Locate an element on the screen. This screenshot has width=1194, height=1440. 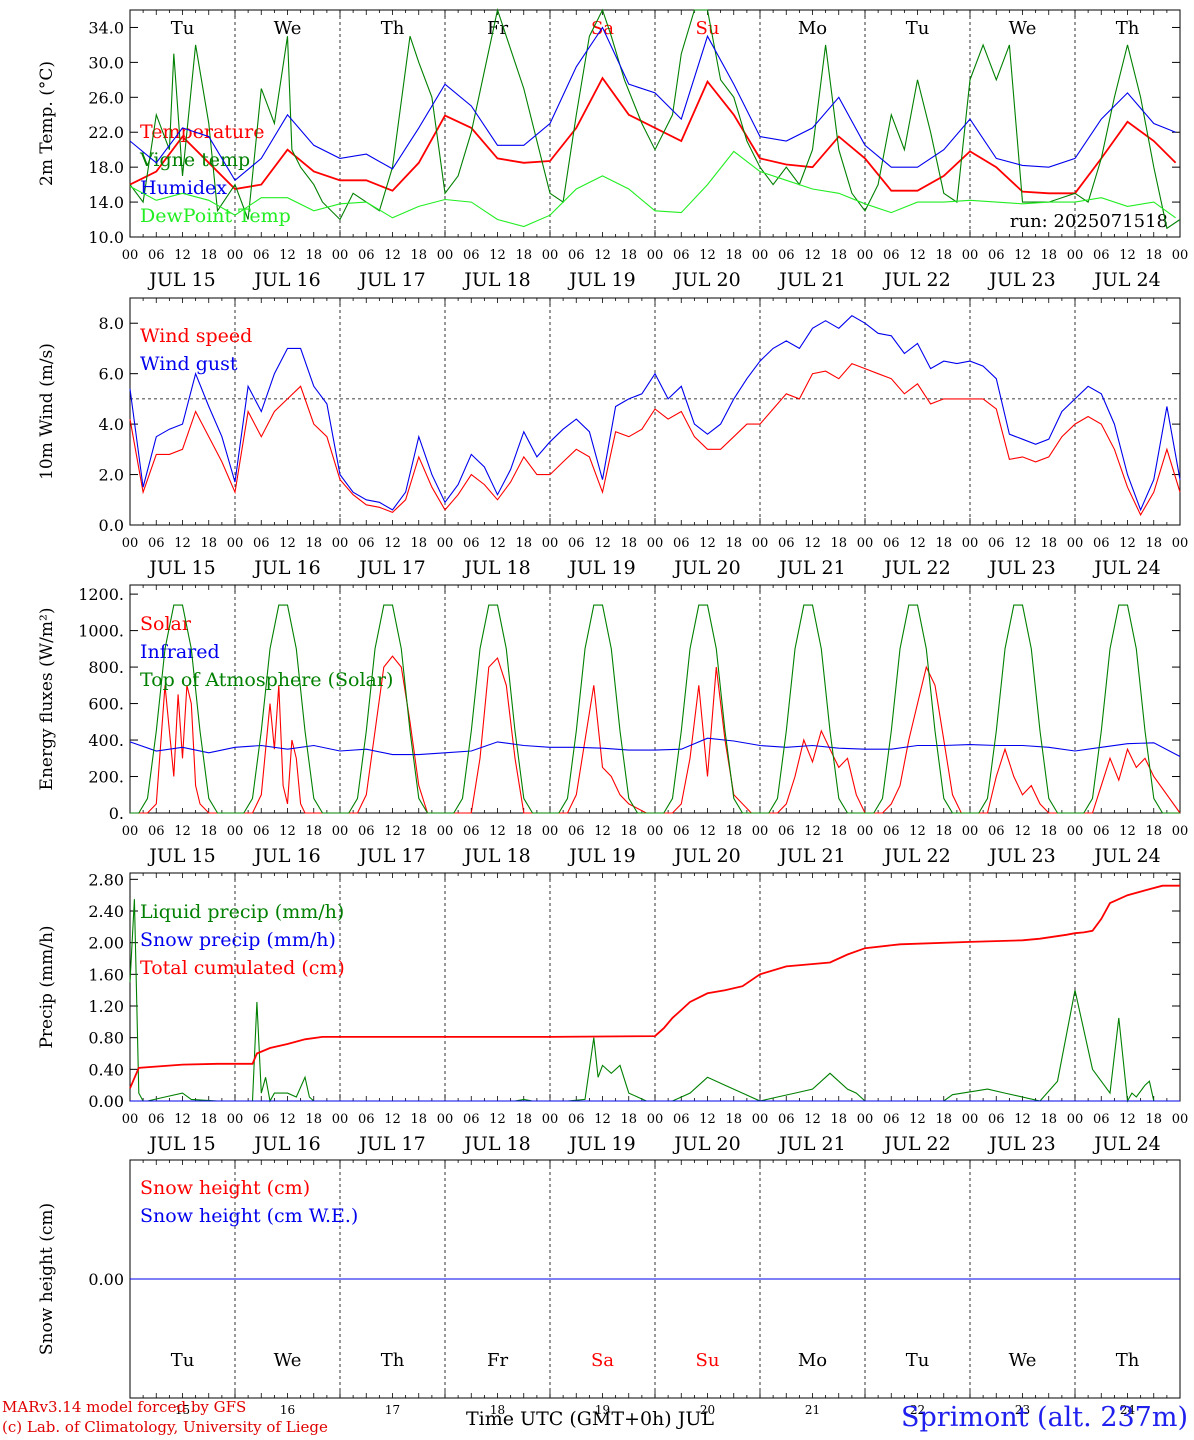
y-axis-label: Energy fluxes (W/m²) is located at coordinates (47, 699).